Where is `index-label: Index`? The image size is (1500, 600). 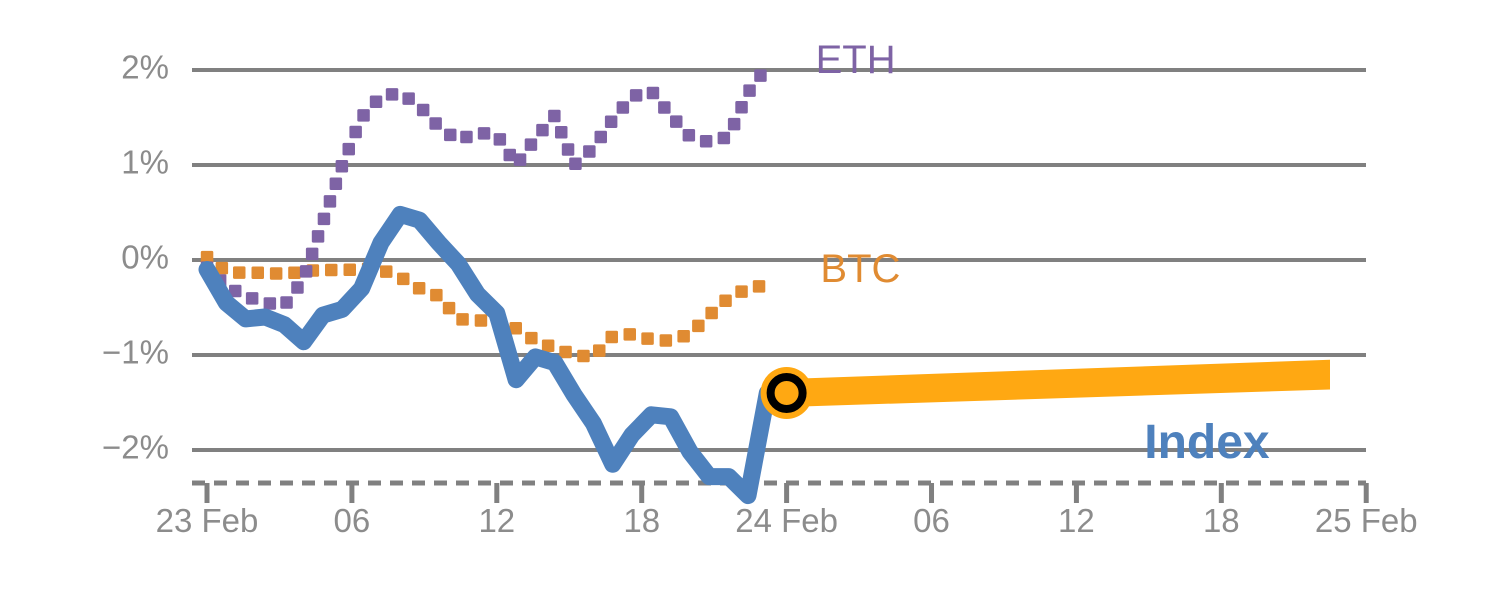
index-label: Index is located at coordinates (1207, 442).